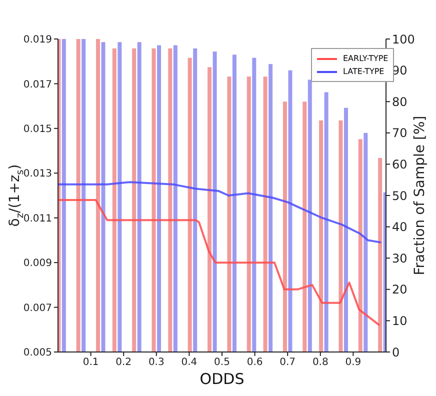 The image size is (436, 396). I want to click on y-tick-label: 0.015, so click(37, 129).